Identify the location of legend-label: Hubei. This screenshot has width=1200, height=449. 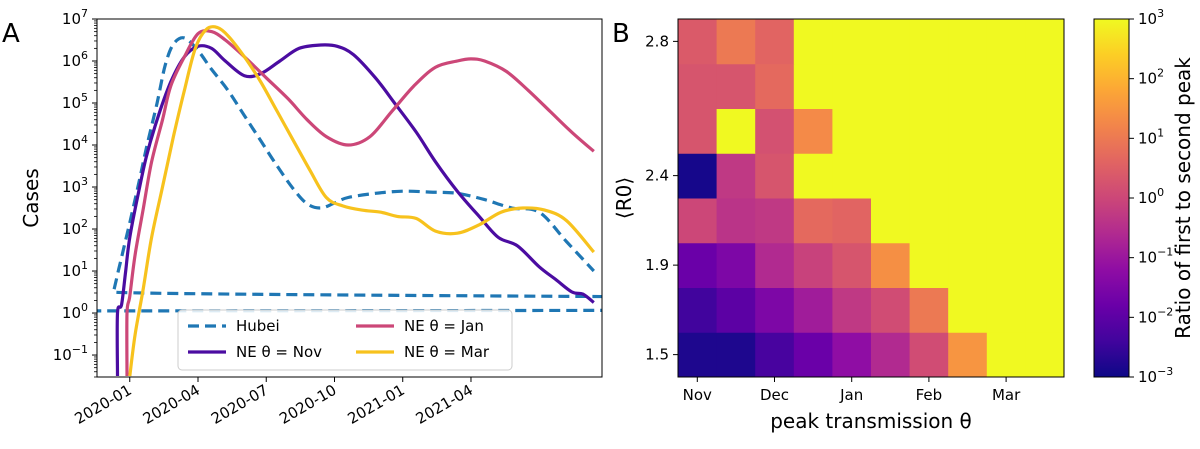
(258, 326).